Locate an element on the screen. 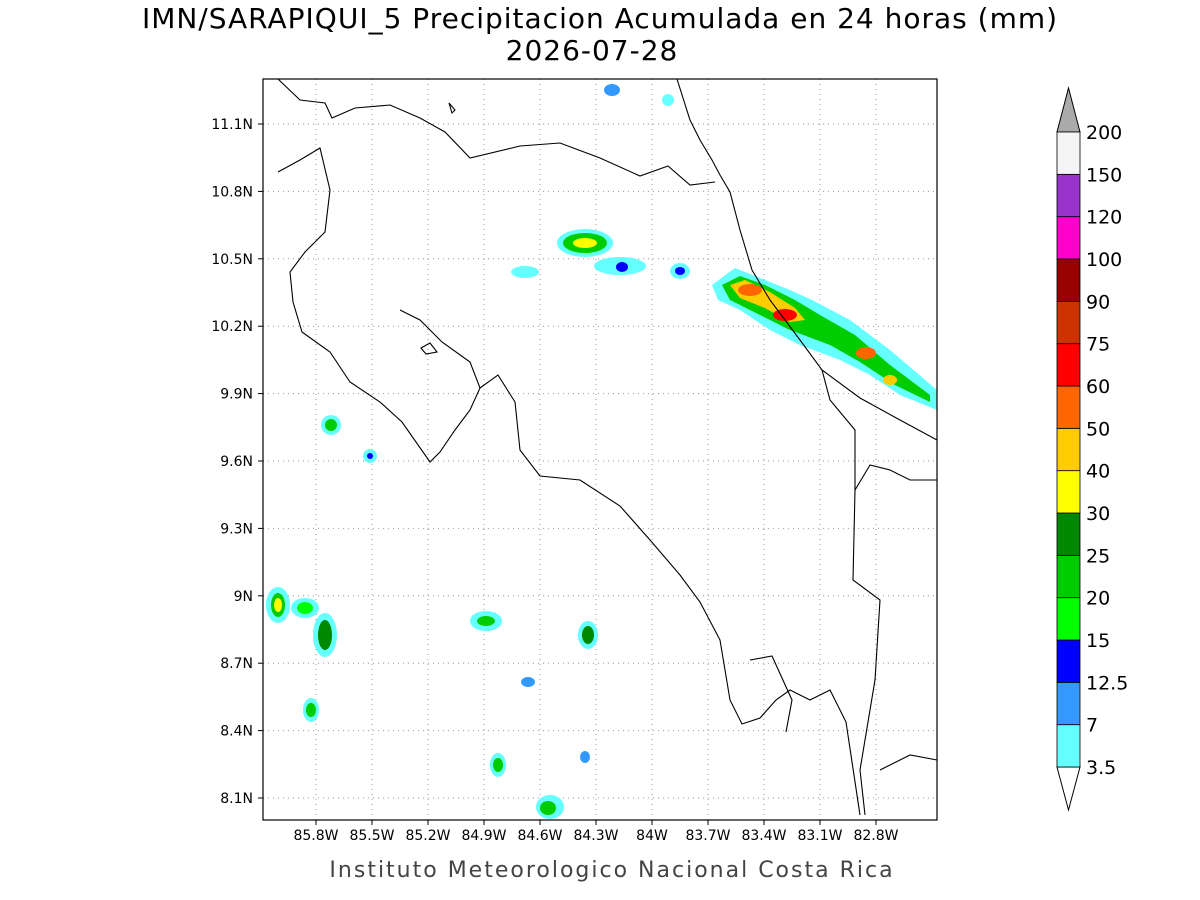 The width and height of the screenshot is (1200, 900). colorbar-label: 20 is located at coordinates (1098, 599).